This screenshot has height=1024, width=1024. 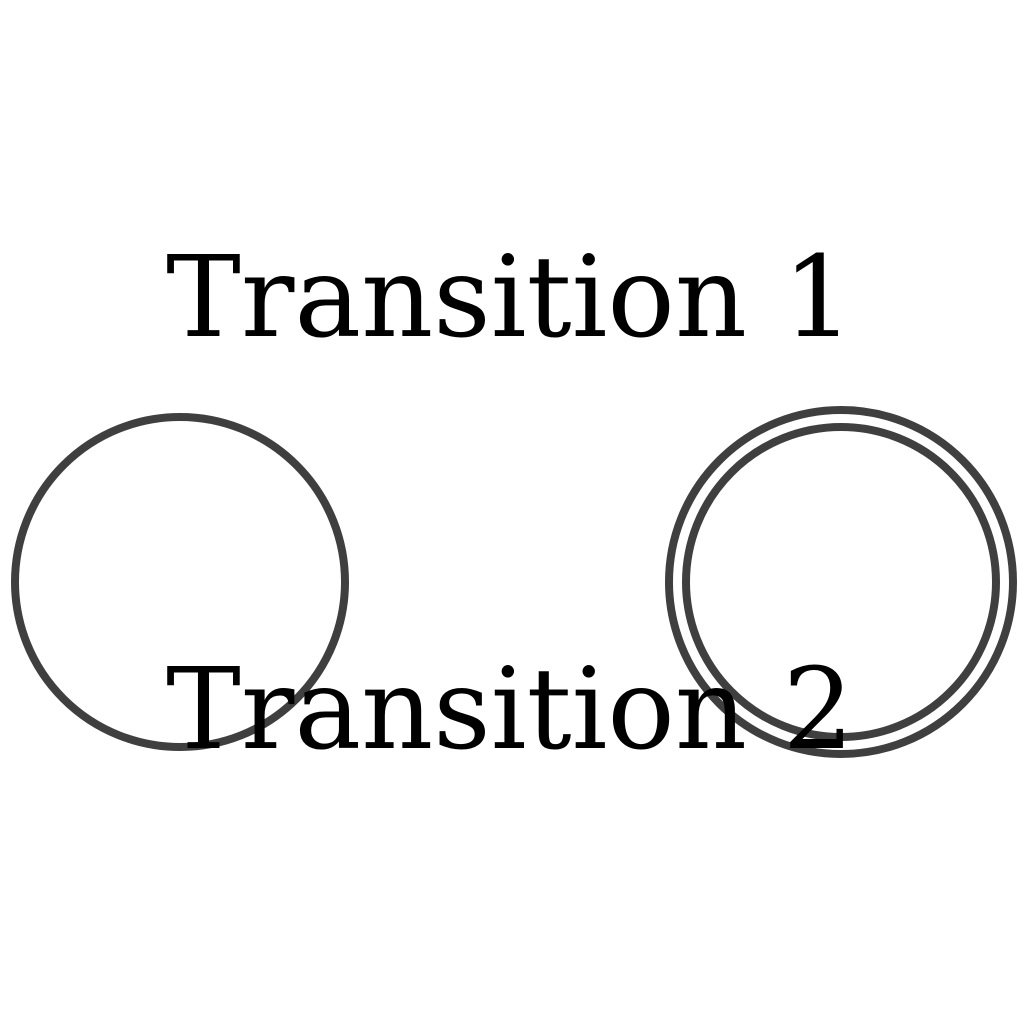 What do you see at coordinates (510, 298) in the screenshot?
I see `transition-label-1: Transition 1` at bounding box center [510, 298].